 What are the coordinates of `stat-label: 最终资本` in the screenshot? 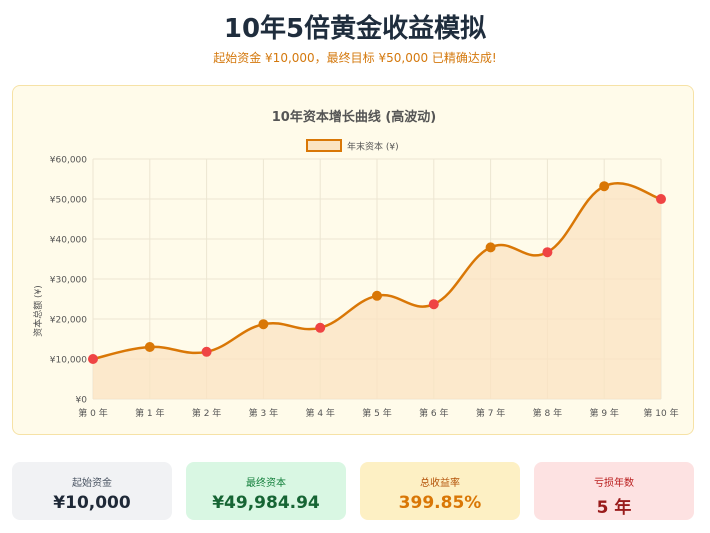 It's located at (266, 483).